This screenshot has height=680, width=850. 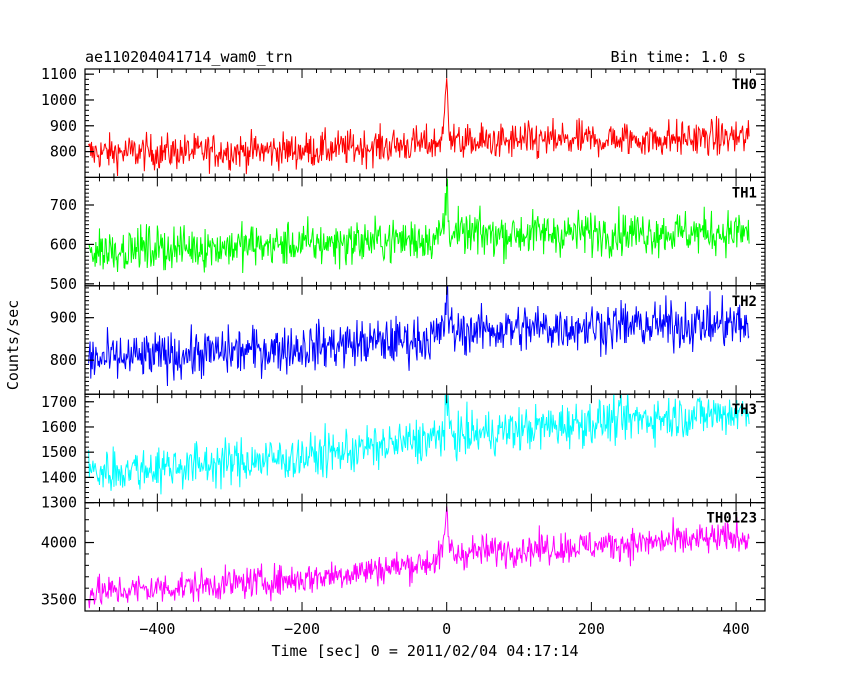 What do you see at coordinates (424, 651) in the screenshot?
I see `x-axis-label: Time [sec] 0 = 2011/02/04 04:17:14` at bounding box center [424, 651].